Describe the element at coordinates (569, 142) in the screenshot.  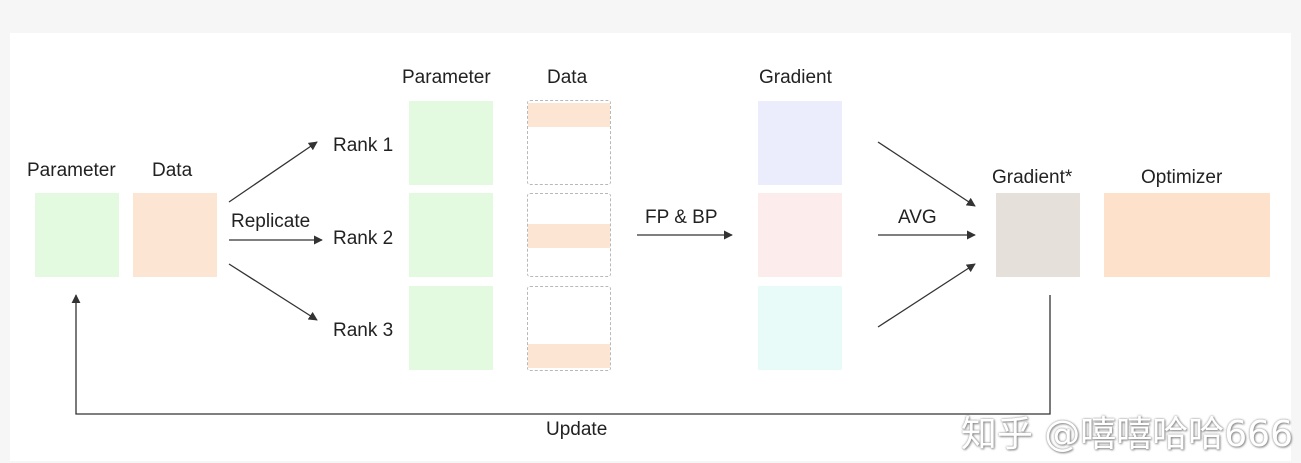
I see `rank-1-data-box` at that location.